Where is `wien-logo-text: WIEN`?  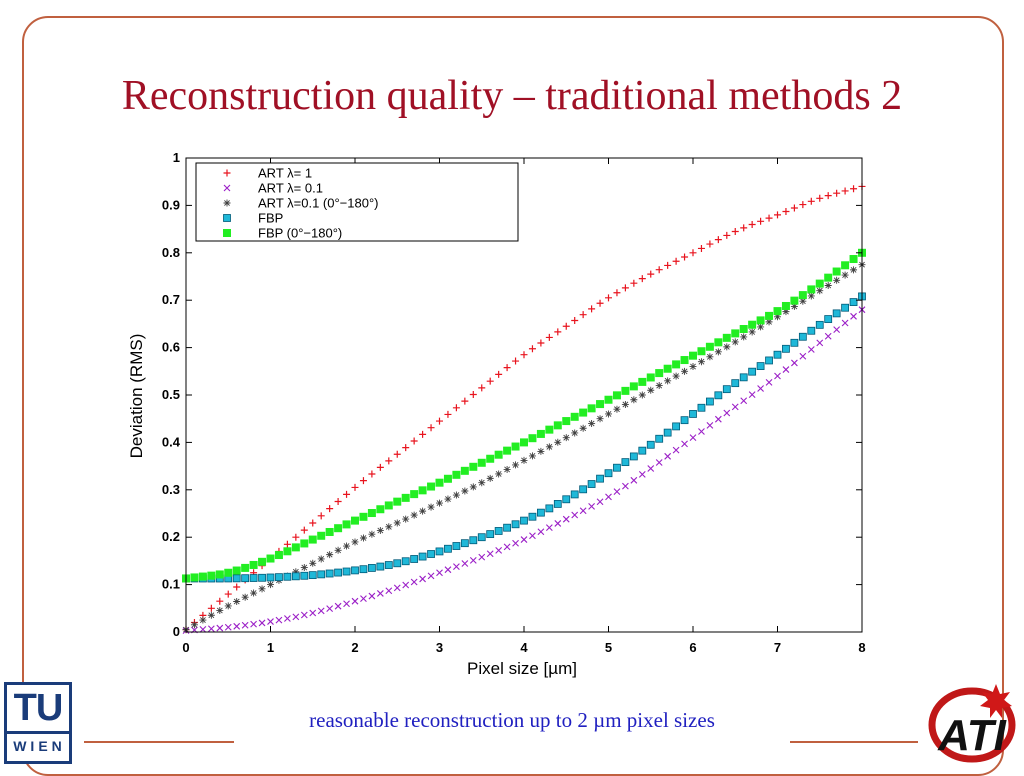
wien-logo-text: WIEN is located at coordinates (38, 744).